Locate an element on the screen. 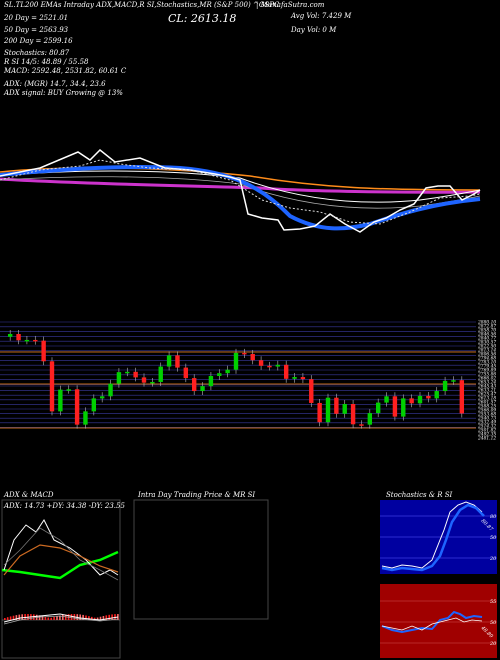  stoch-label-20: 20 is located at coordinates (493, 559).